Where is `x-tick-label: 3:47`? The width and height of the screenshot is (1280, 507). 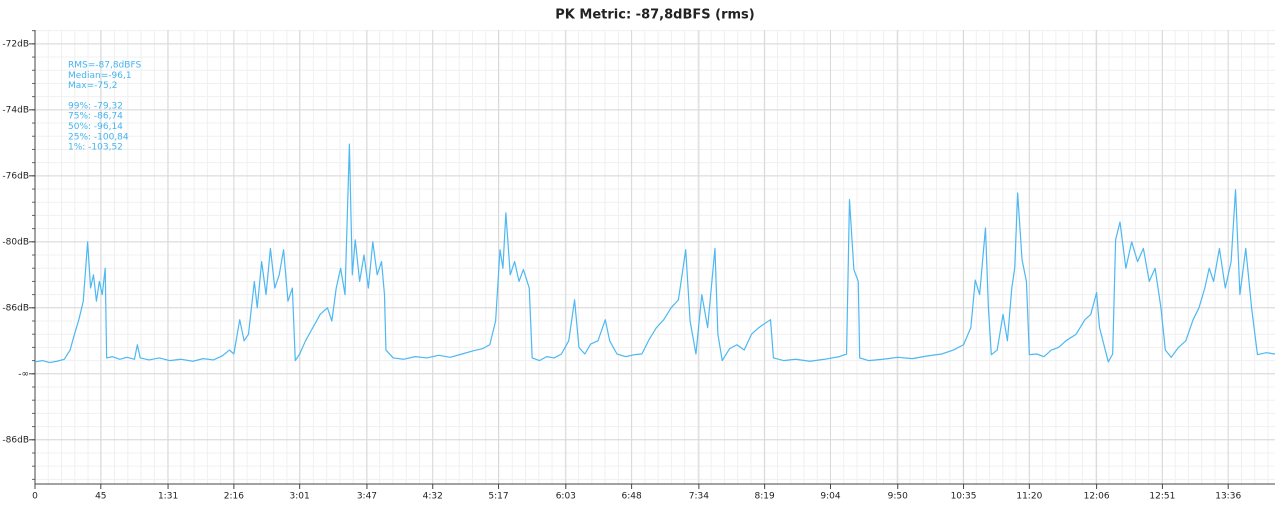 x-tick-label: 3:47 is located at coordinates (367, 497).